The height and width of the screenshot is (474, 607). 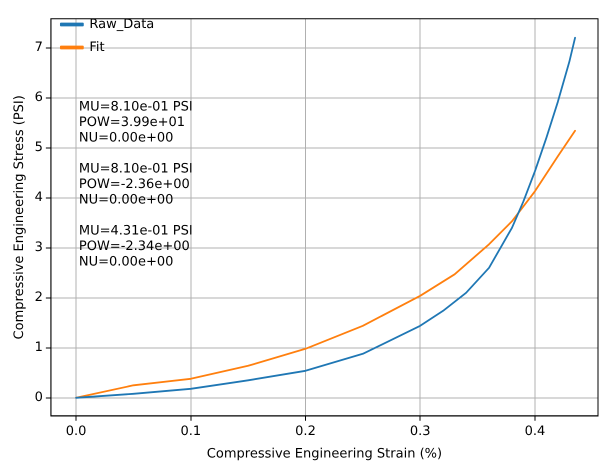 I want to click on annotation: MU=4.31e-01 PSI POW=-2.34e+00 NU=0.00e+00, so click(x=135, y=247).